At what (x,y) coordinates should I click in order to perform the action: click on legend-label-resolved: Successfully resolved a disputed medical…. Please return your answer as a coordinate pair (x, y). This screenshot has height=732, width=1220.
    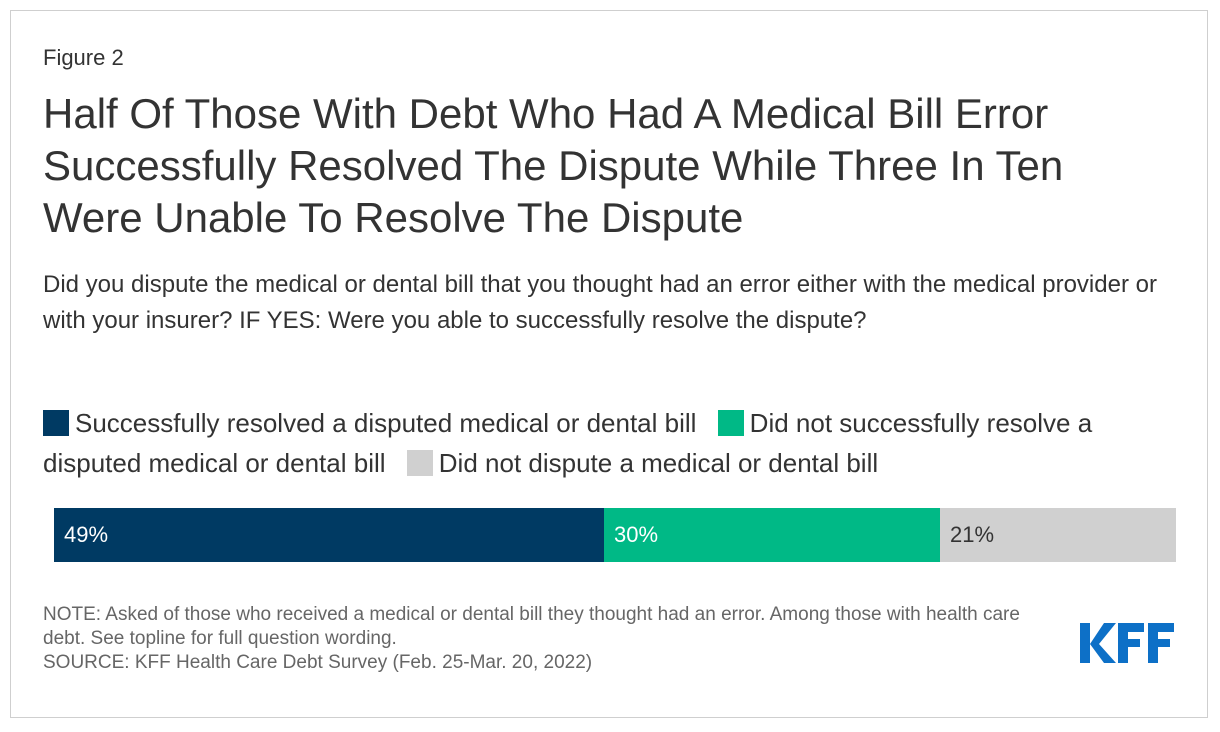
    Looking at the image, I should click on (386, 423).